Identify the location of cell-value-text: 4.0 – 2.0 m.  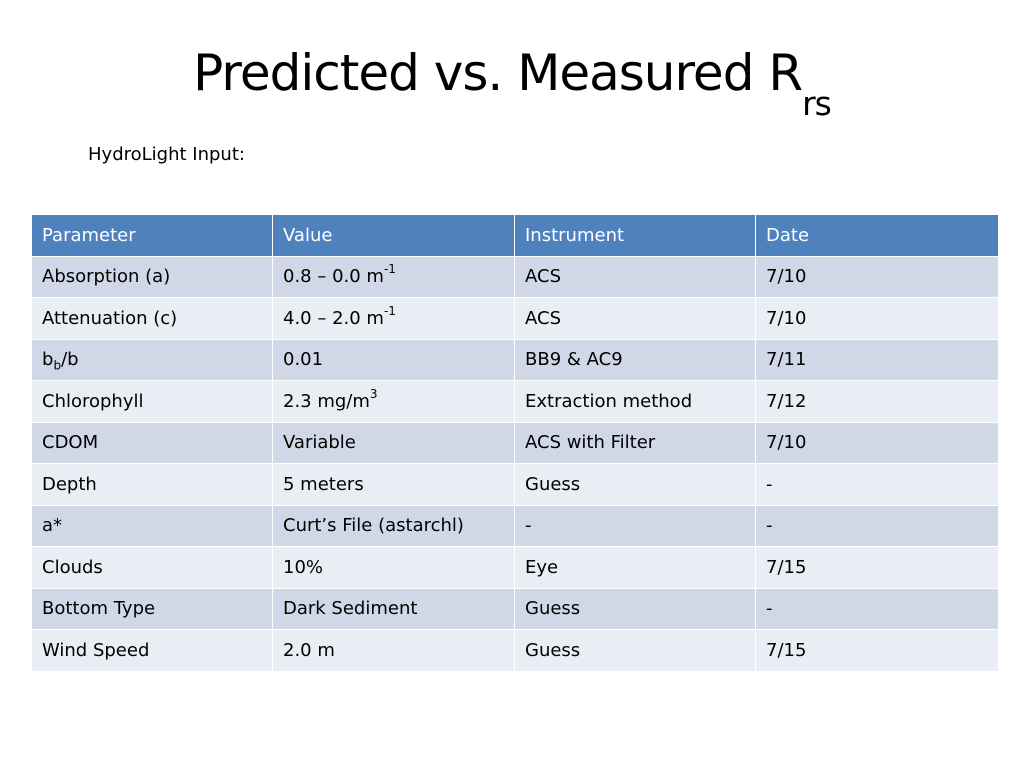
(333, 318).